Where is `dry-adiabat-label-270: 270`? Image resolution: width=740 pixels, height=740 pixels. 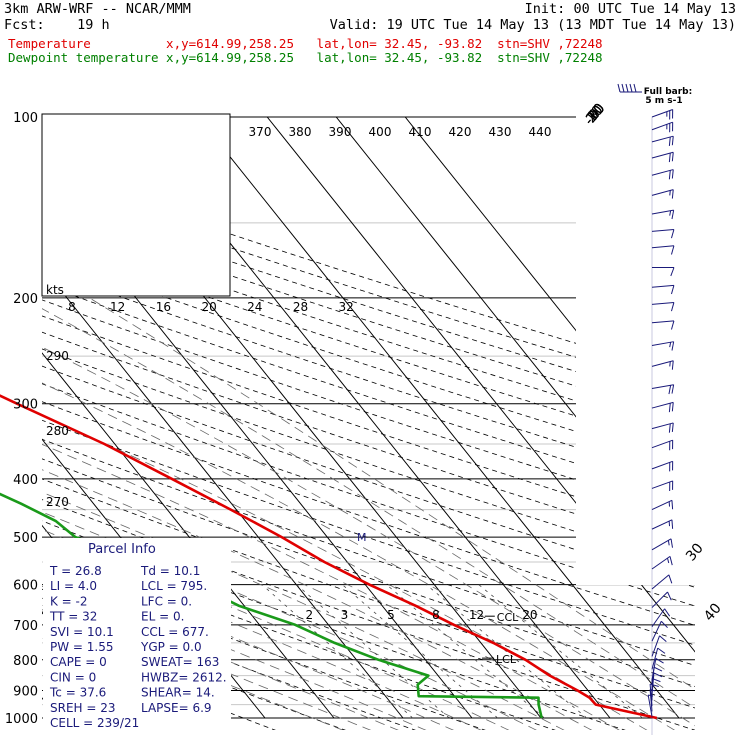
dry-adiabat-label-270: 270 is located at coordinates (57, 502).